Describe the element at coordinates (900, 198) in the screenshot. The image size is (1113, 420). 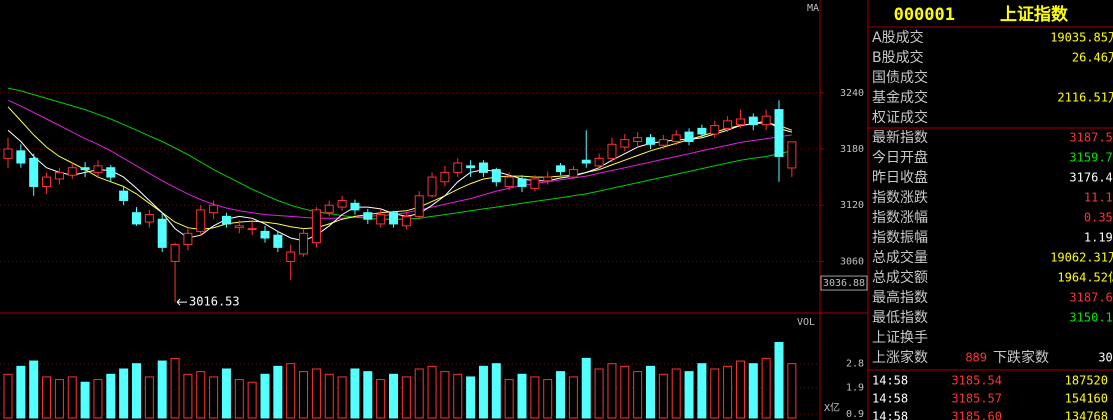
I see `quote-label: 指数涨跌` at that location.